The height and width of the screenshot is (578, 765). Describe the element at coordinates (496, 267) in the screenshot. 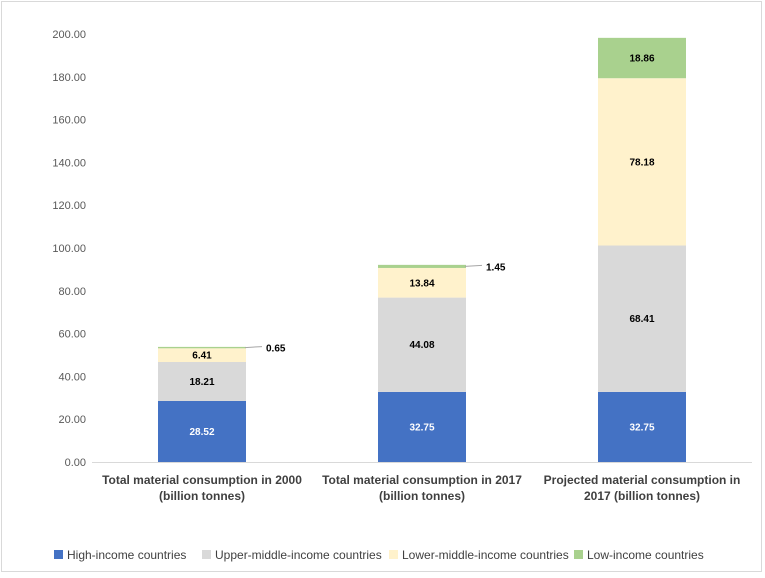

I see `data-label: 1.45` at that location.